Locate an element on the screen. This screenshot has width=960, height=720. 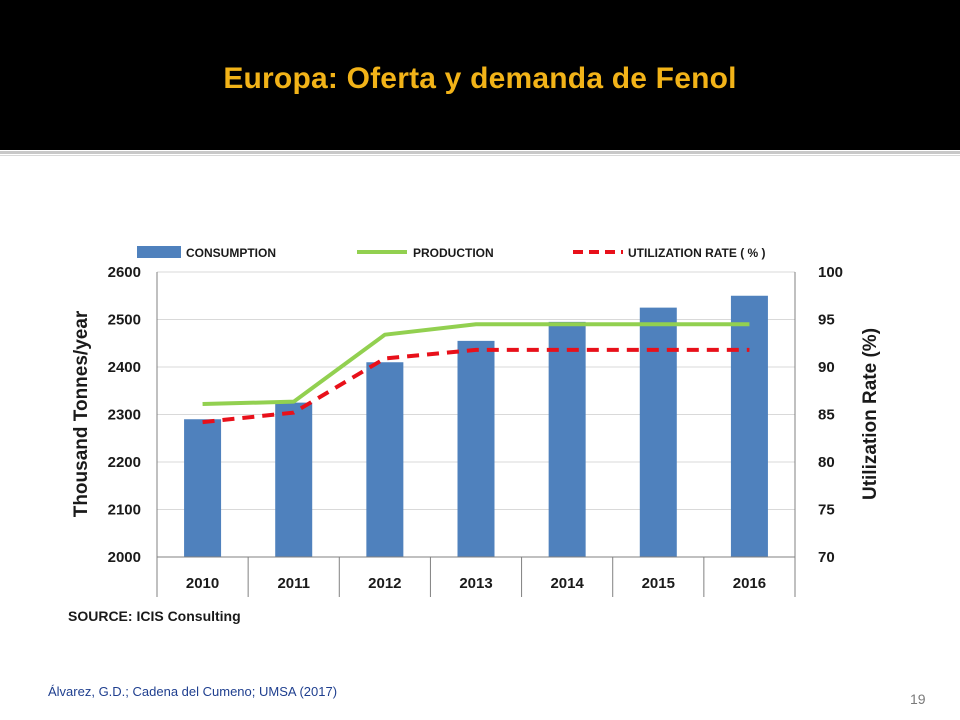
slide-number: 19 is located at coordinates (918, 699).